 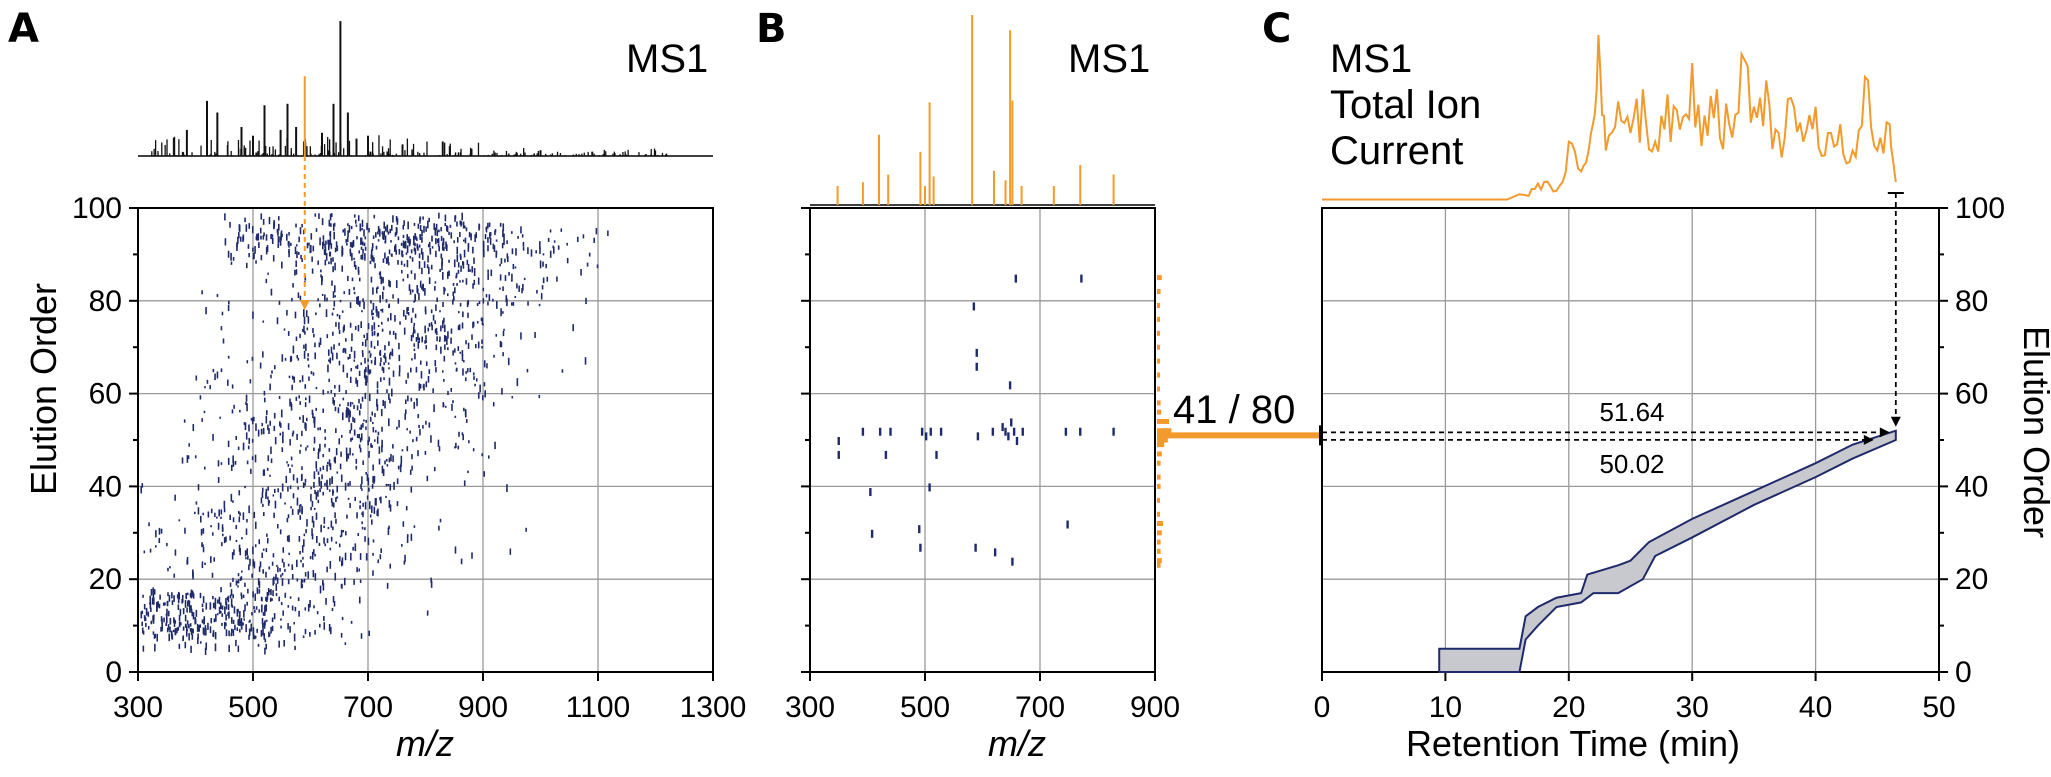 What do you see at coordinates (1109, 59) in the screenshot?
I see `panel-b-title: MS1` at bounding box center [1109, 59].